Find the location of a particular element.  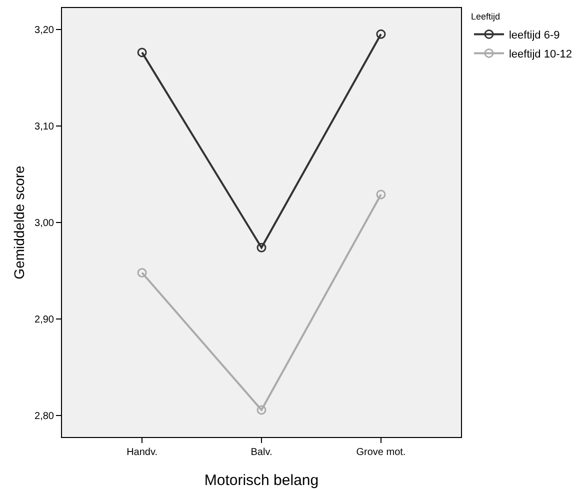

y-tick-label: 3,20 is located at coordinates (44, 30).